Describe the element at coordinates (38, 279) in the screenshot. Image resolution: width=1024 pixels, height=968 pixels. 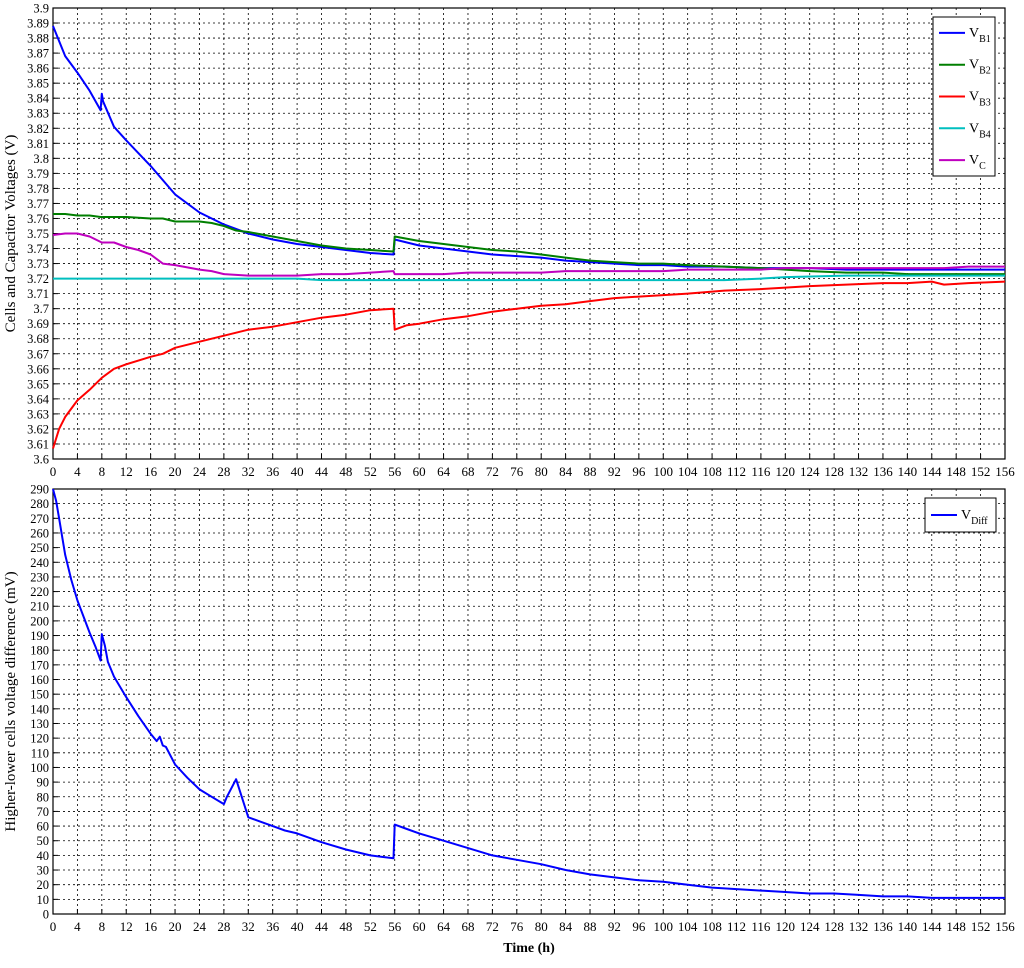
I see `y-tick-label: 3.72` at that location.